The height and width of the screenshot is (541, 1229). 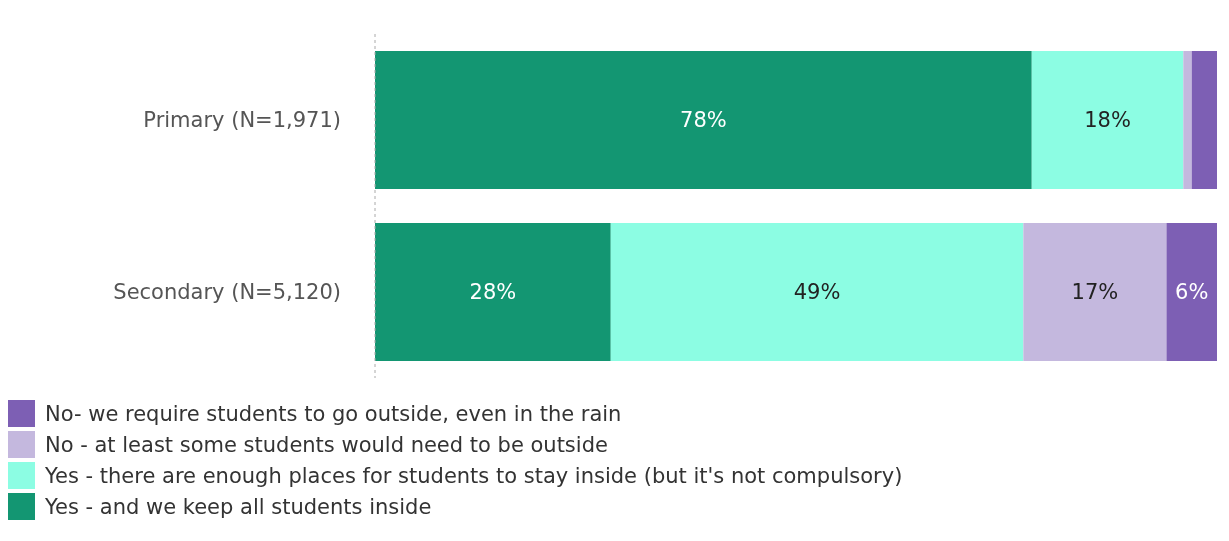 What do you see at coordinates (242, 120) in the screenshot?
I see `y-tick-label: Primary (N=1,971)` at bounding box center [242, 120].